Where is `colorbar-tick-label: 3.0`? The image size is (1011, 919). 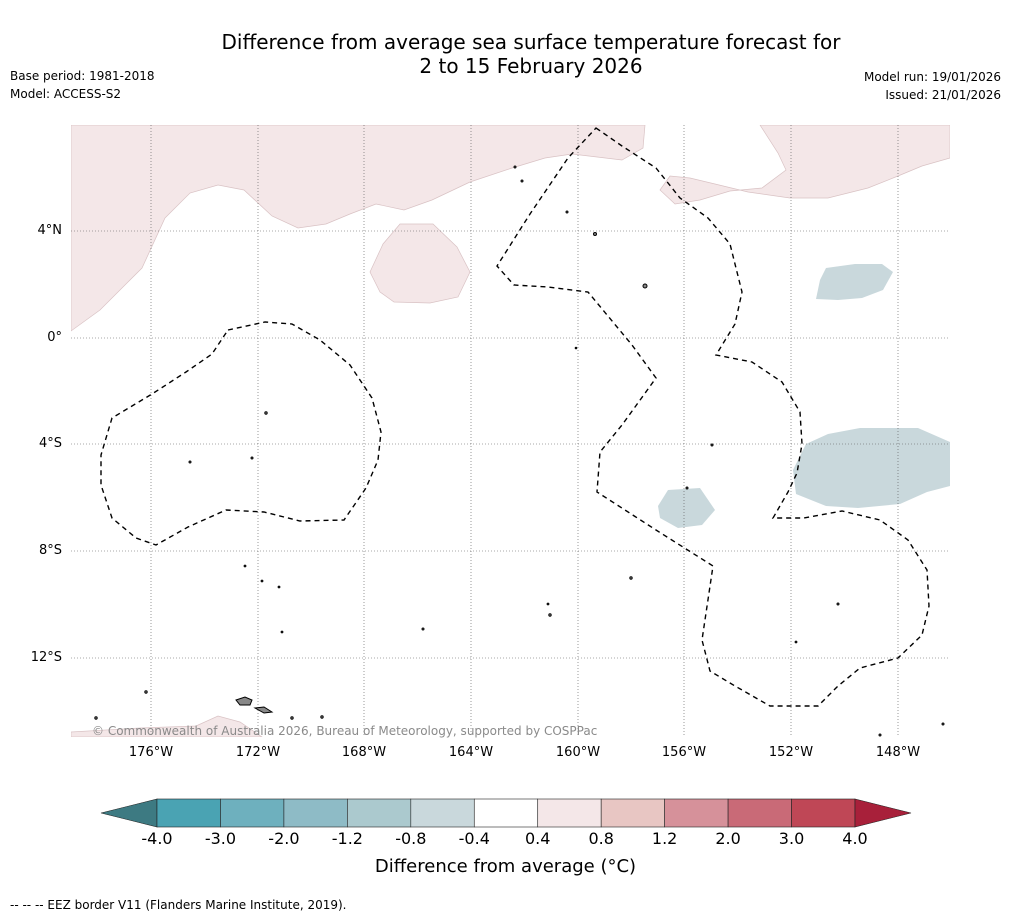
colorbar-tick-label: 3.0 is located at coordinates (791, 838).